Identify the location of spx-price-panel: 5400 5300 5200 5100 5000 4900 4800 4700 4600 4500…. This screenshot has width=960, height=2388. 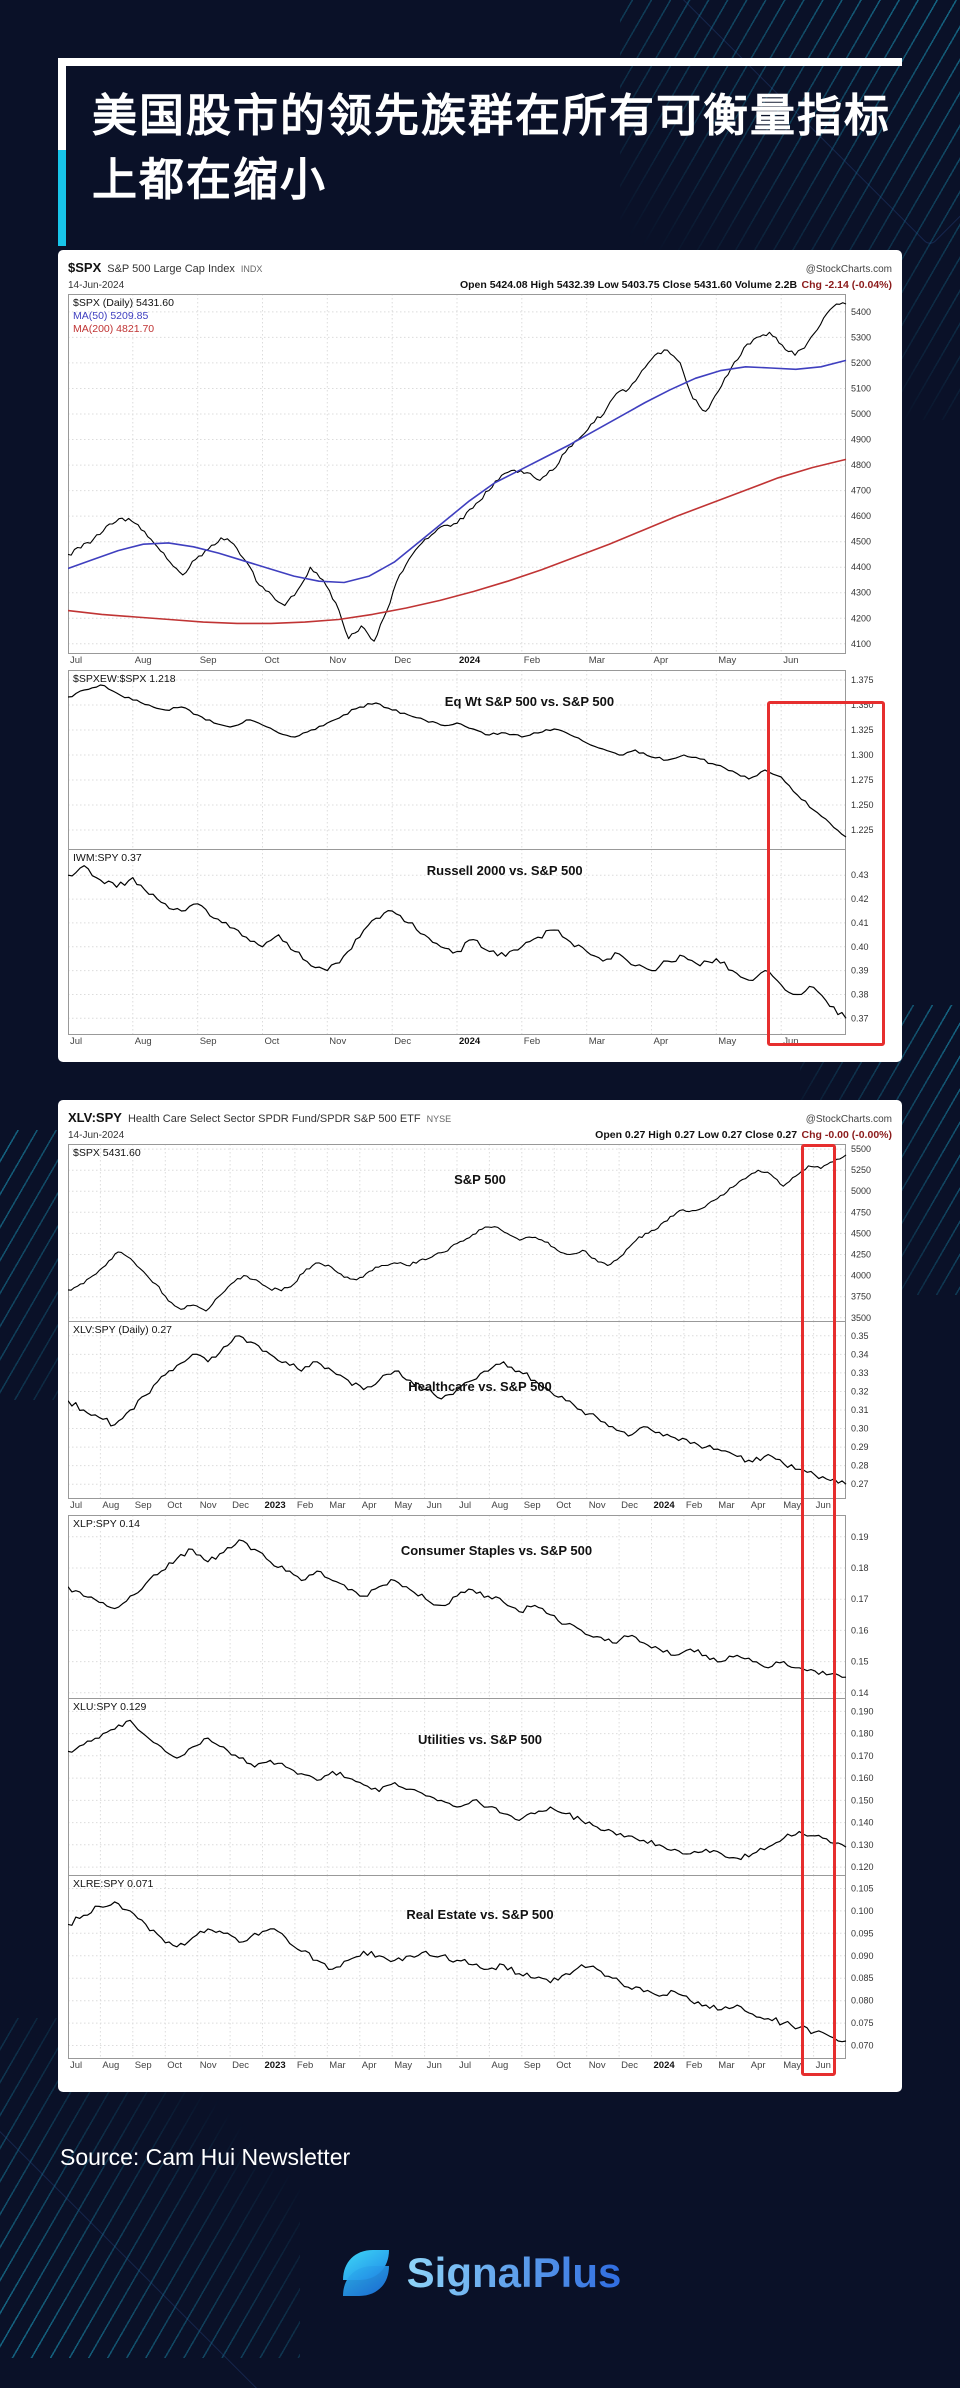
(480, 474).